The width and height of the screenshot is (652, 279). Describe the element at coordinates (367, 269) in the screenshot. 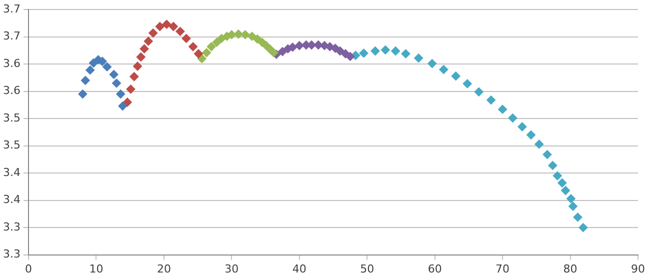

I see `x-tick-label: 50` at that location.